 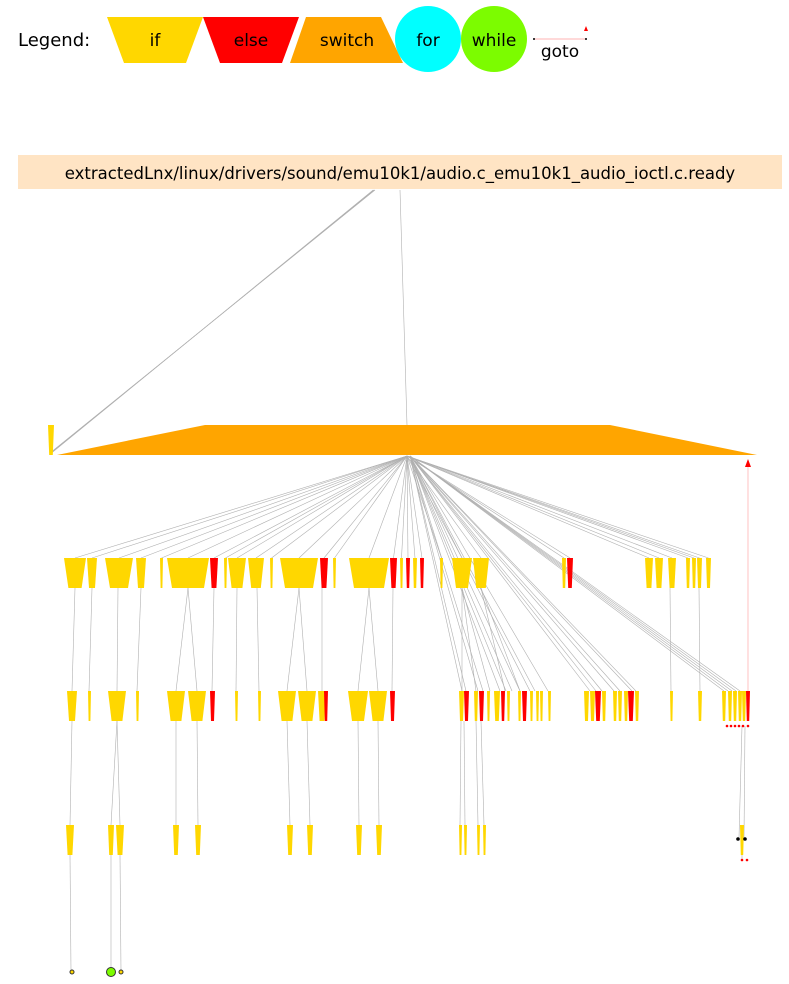 I want to click on legend-while-shape, so click(x=494, y=39).